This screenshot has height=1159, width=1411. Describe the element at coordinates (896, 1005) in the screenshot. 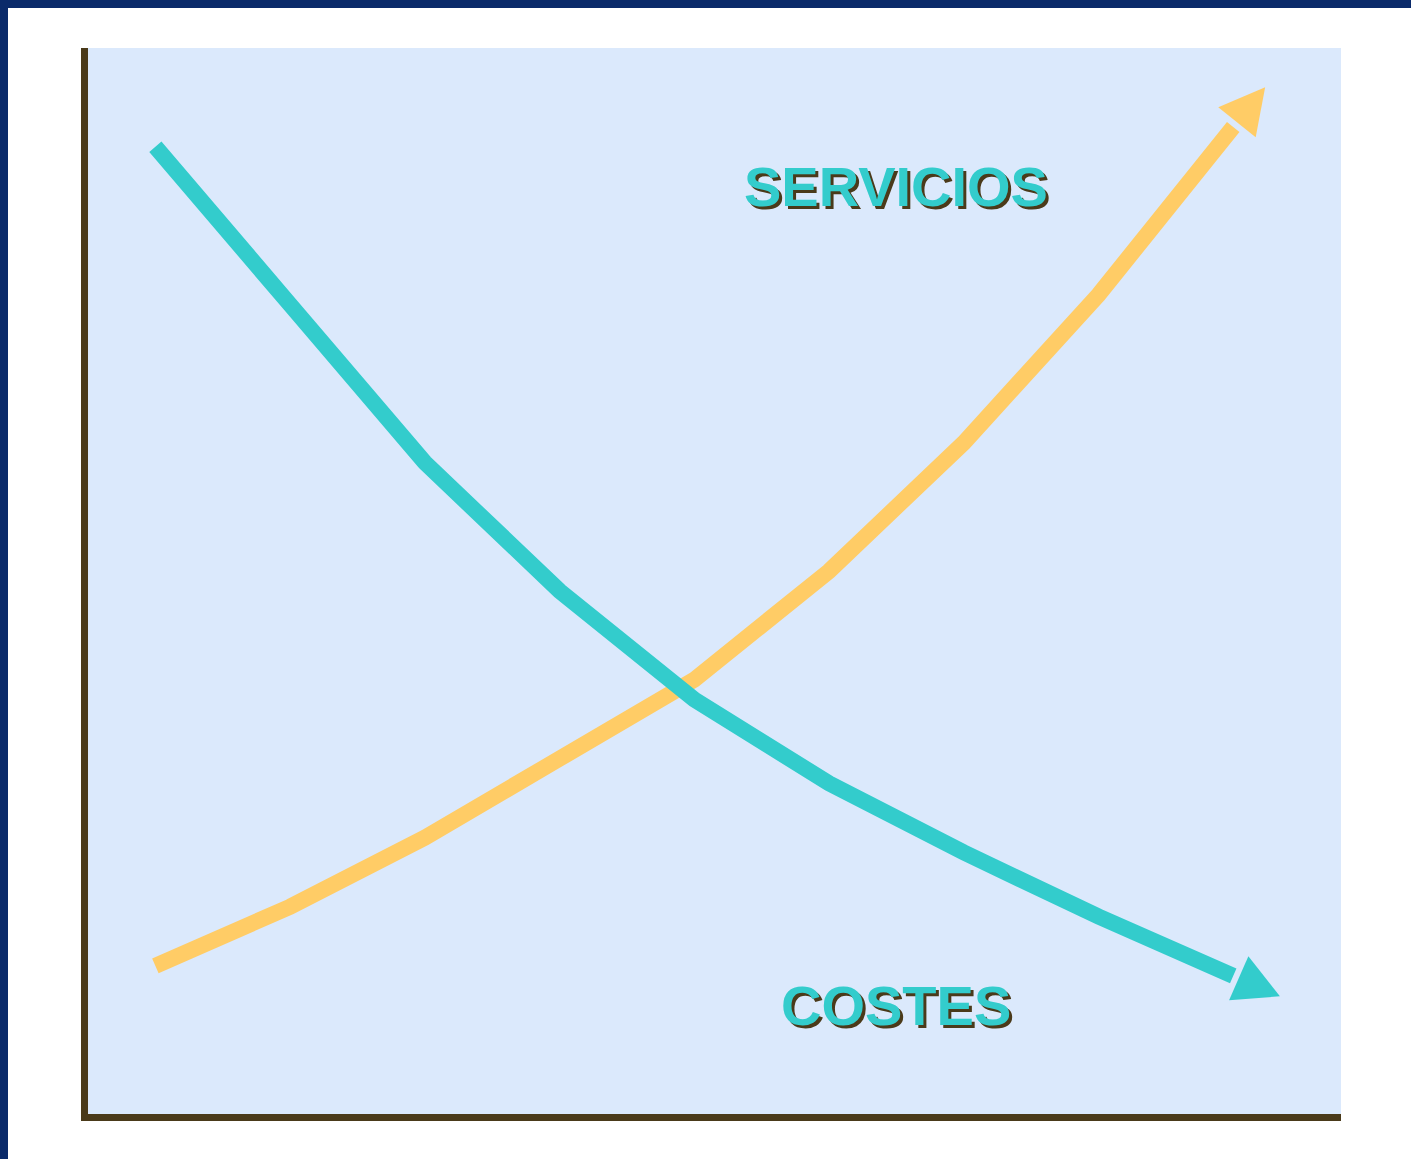

I see `series-label: COSTES` at that location.